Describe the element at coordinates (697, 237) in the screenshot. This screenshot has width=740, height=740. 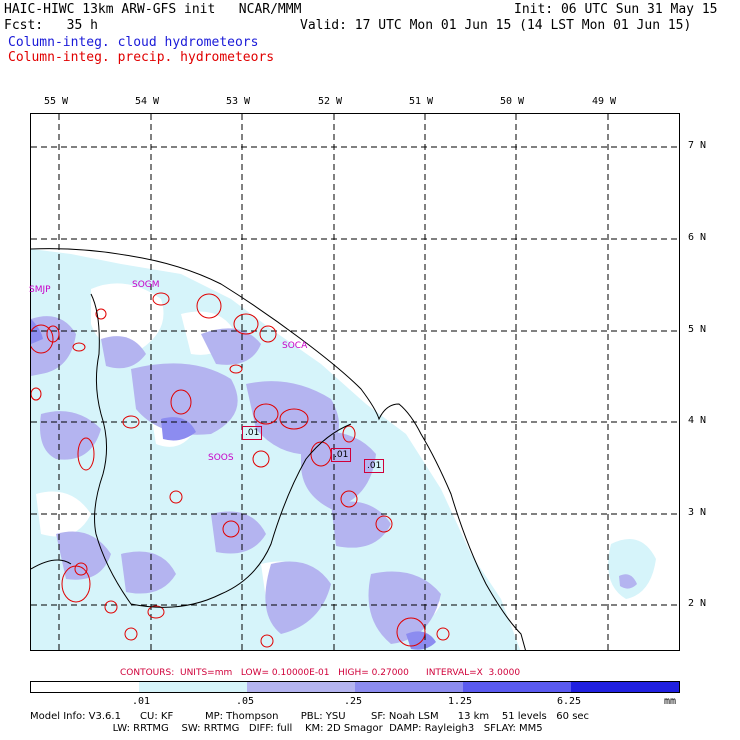
I see `lat-label: 6 N` at that location.